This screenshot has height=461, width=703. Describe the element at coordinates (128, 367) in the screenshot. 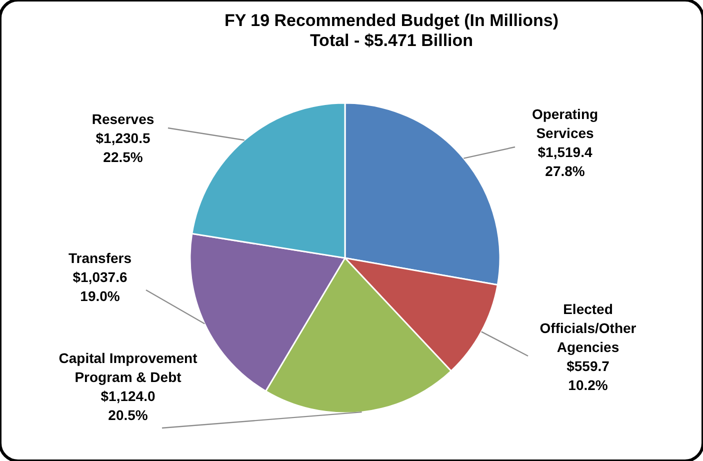

I see `slice-label: Capital Improvement Program & Debt` at that location.